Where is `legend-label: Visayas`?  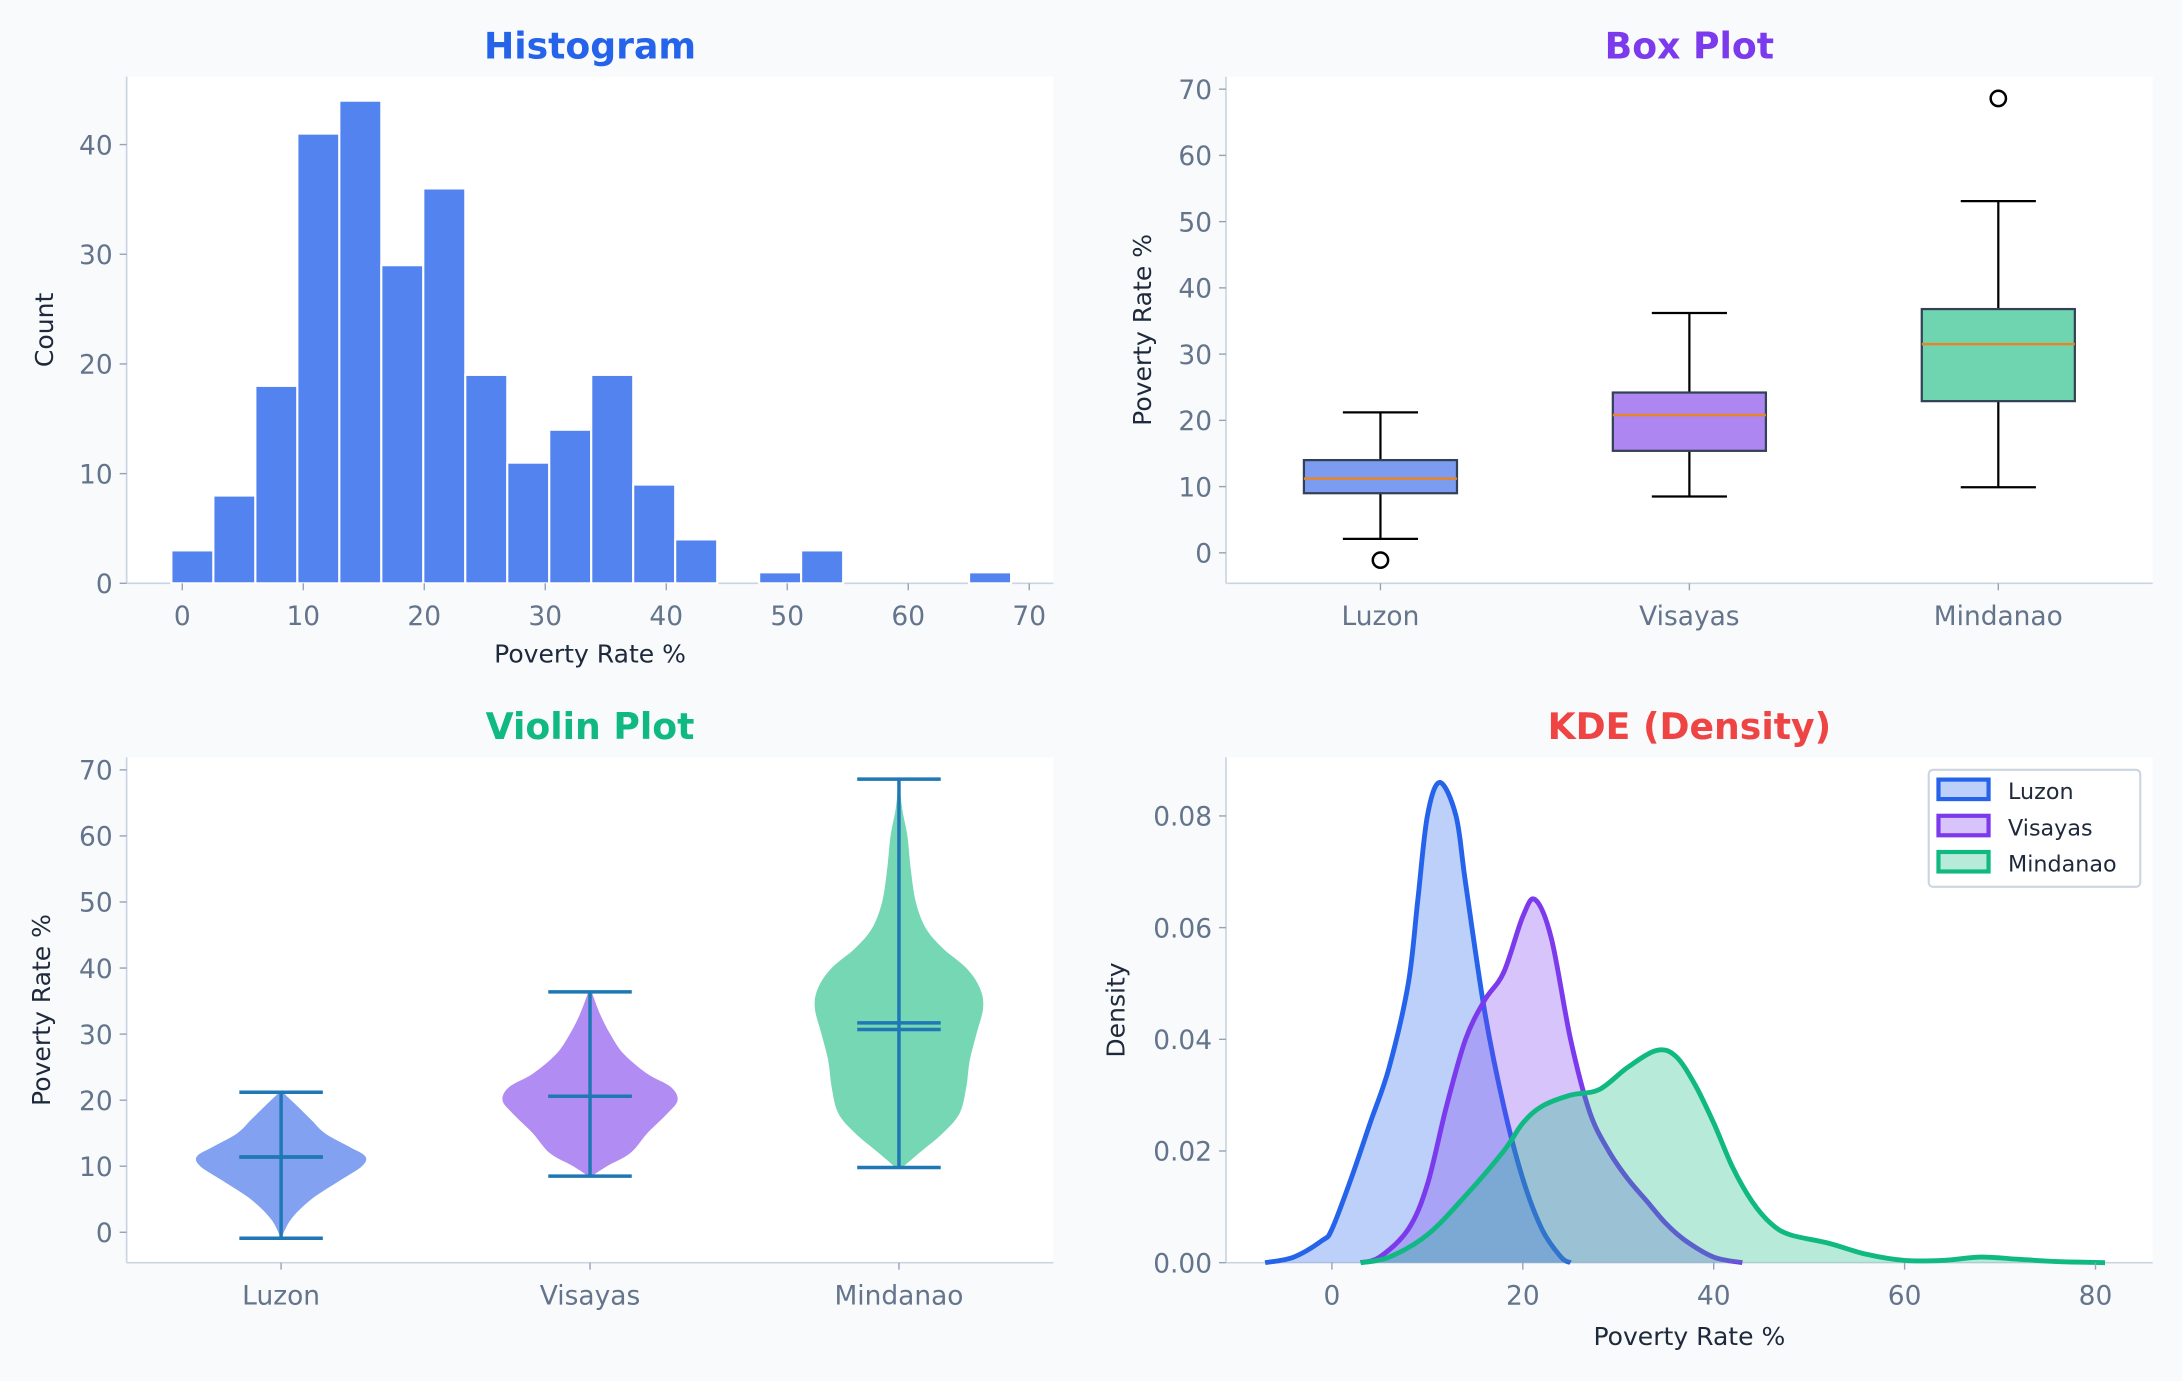
legend-label: Visayas is located at coordinates (2050, 828).